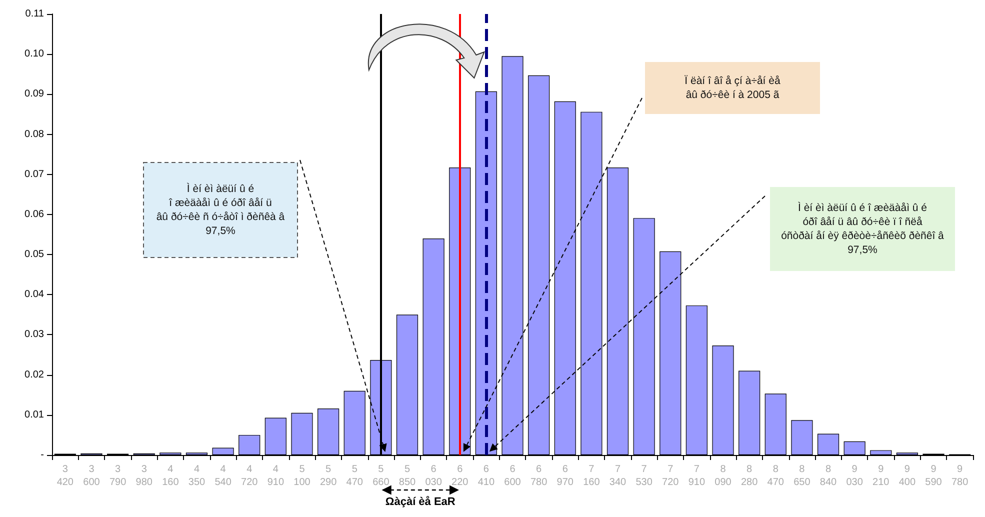 This screenshot has height=517, width=985. Describe the element at coordinates (855, 476) in the screenshot. I see `x-tick-label: 9 030` at that location.